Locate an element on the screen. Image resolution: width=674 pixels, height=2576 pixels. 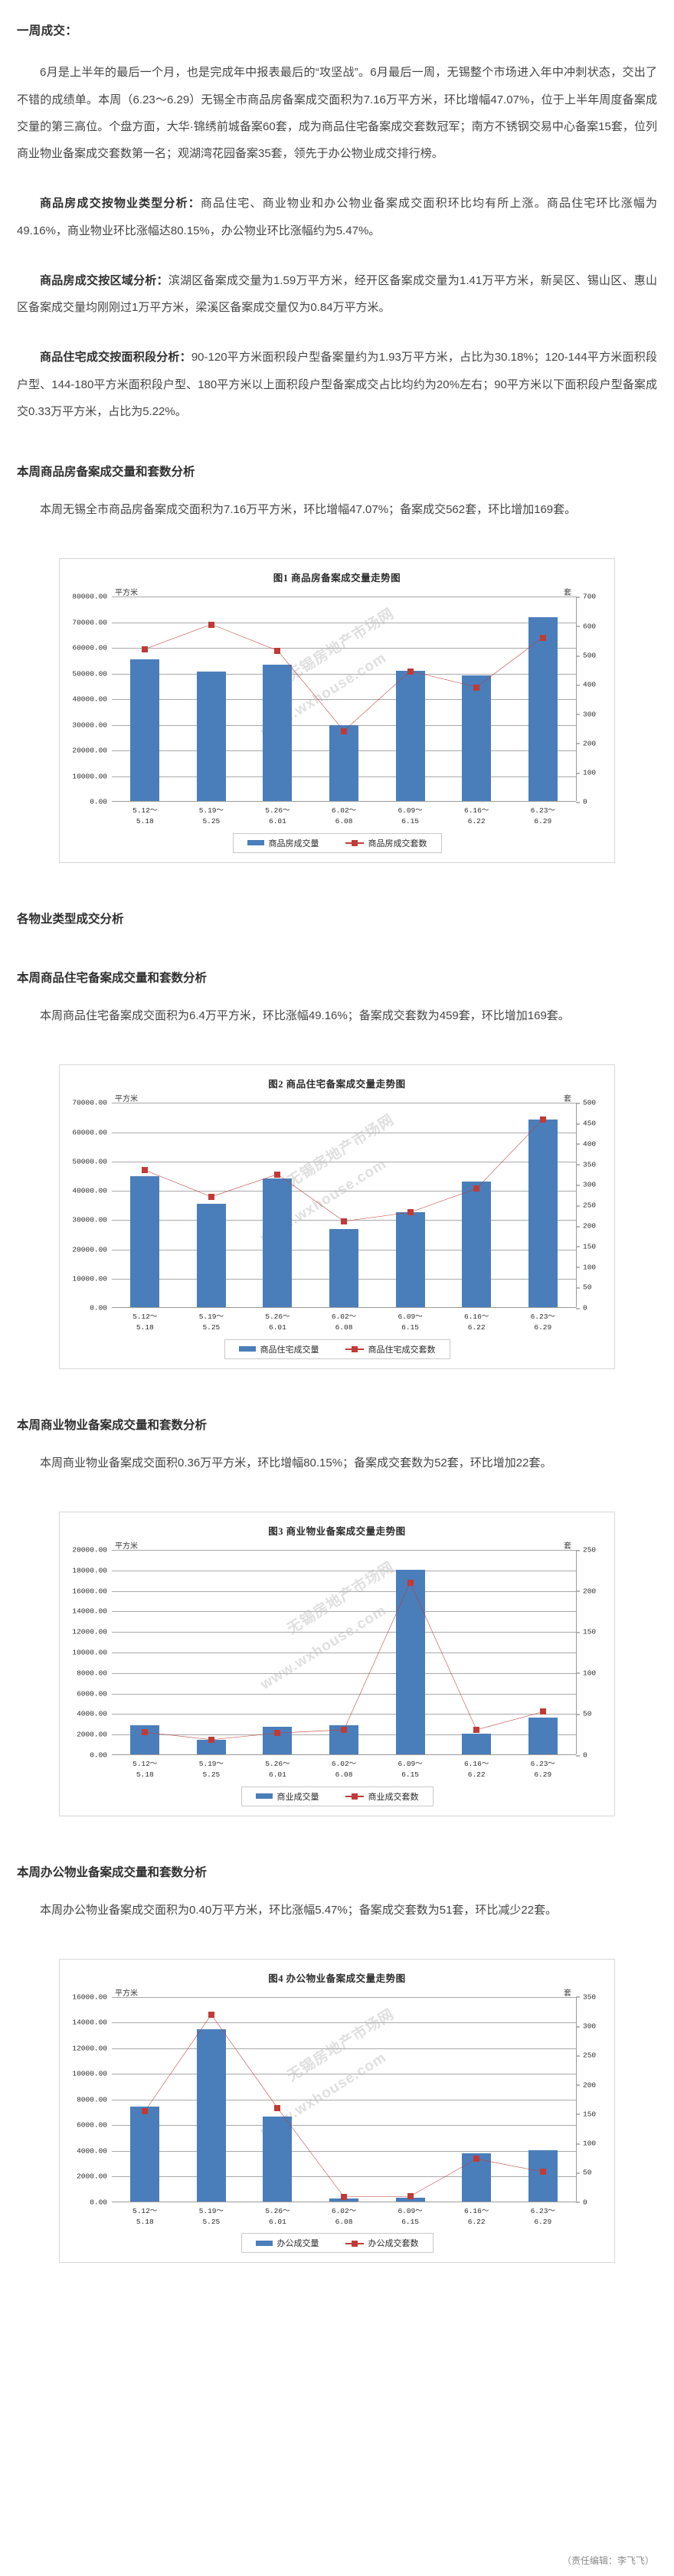
legend-item-line: 商品房成交套数 is located at coordinates (386, 843).